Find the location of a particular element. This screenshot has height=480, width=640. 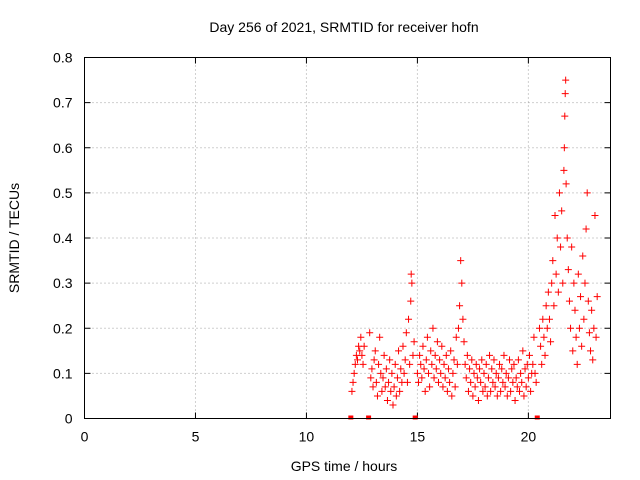

y-tick-label: 0.3 is located at coordinates (63, 283).